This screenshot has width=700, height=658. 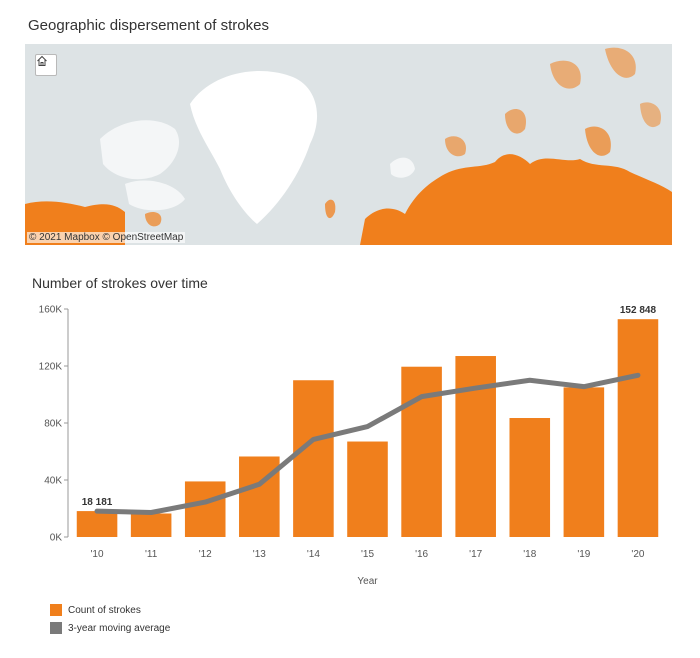 I want to click on y-tick-label: 120K, so click(x=51, y=367).